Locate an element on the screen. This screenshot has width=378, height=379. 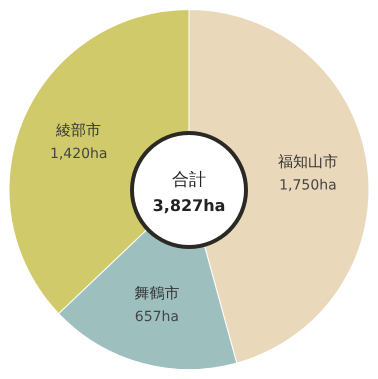
slice-label: 綾部市 is located at coordinates (78, 130).